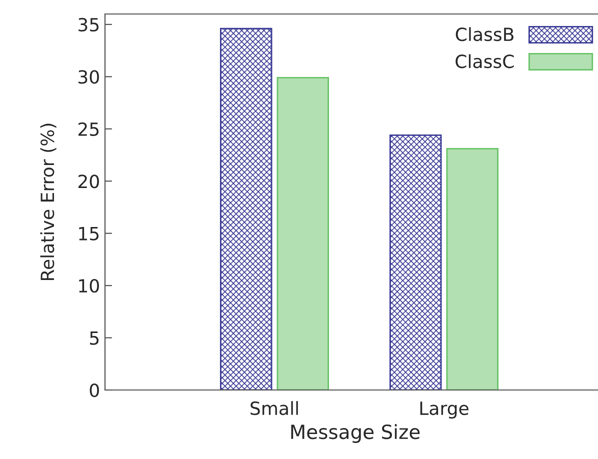 The width and height of the screenshot is (598, 459). What do you see at coordinates (485, 61) in the screenshot?
I see `legend-label: ClassC` at bounding box center [485, 61].